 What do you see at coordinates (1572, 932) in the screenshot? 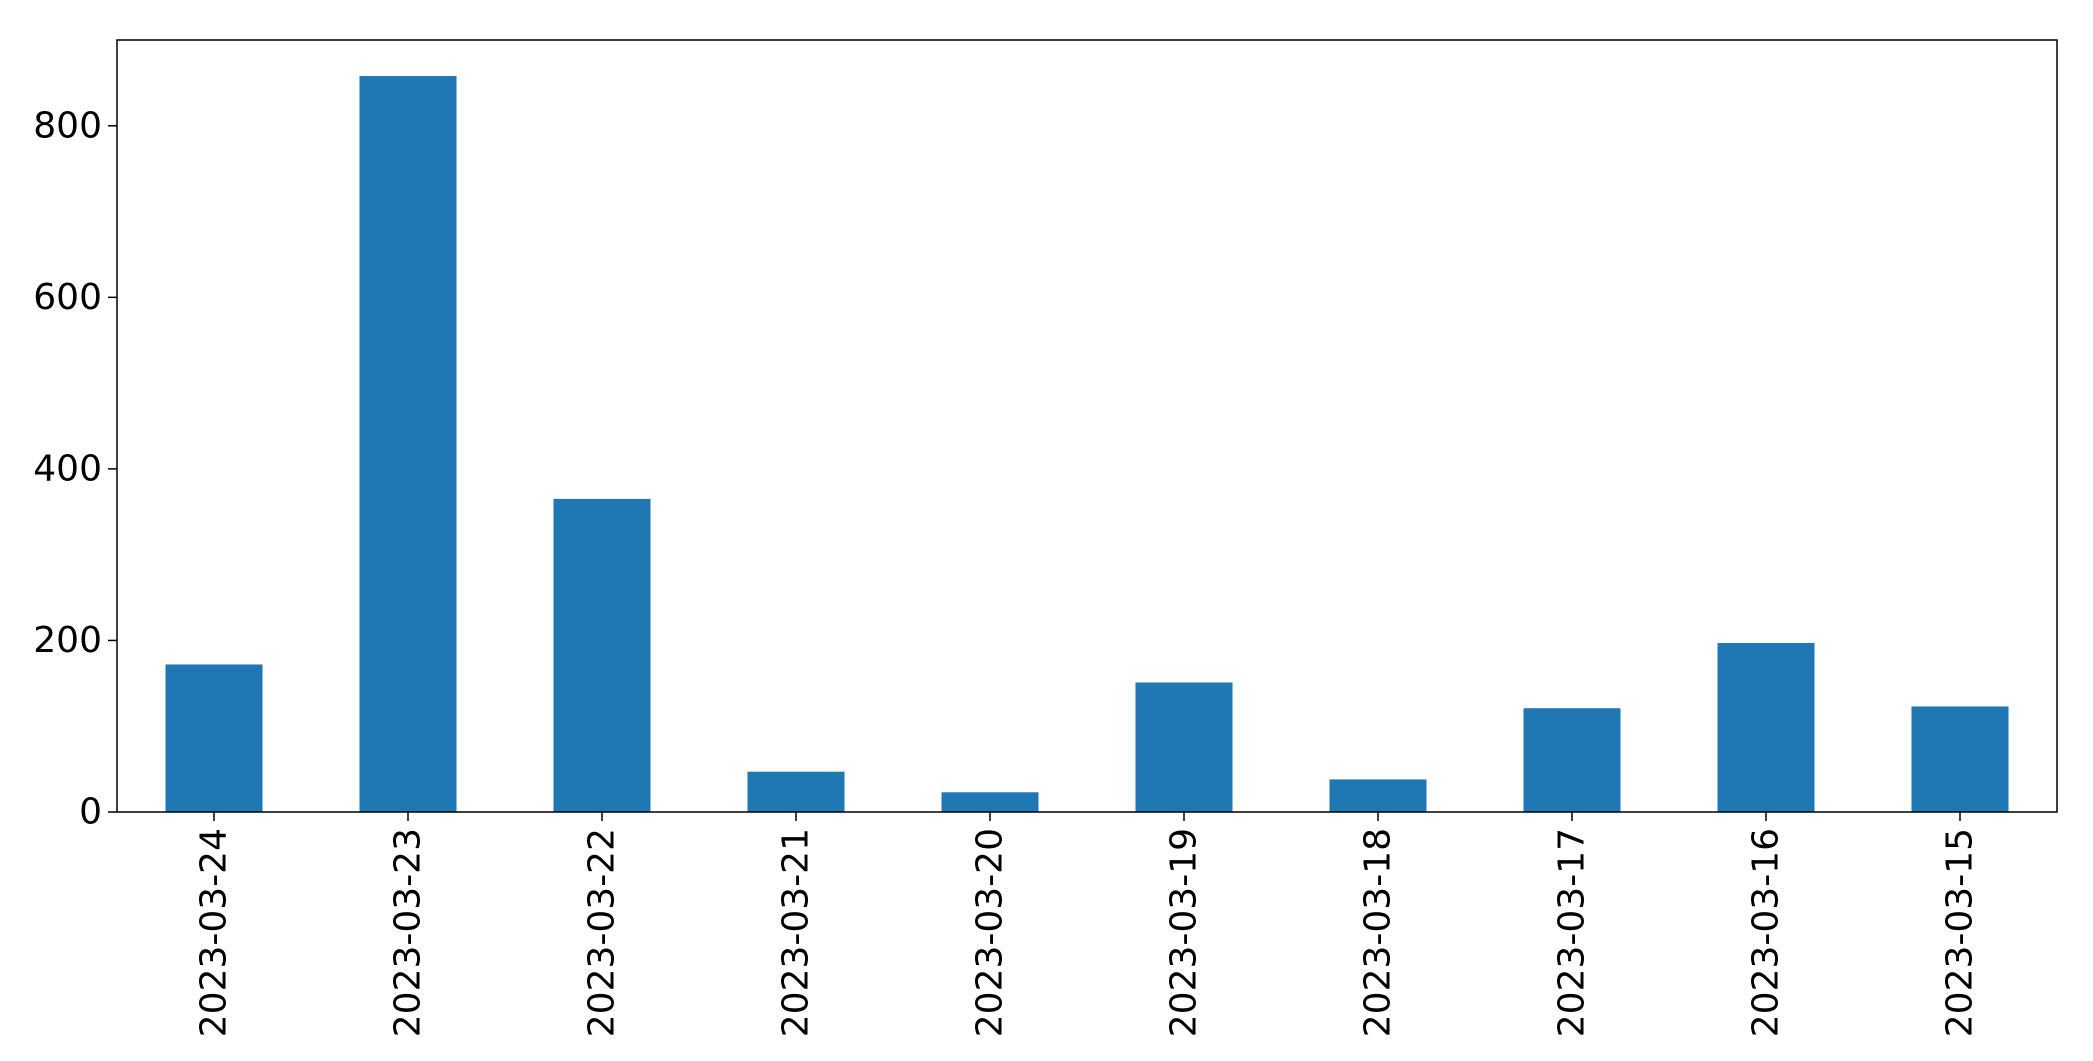
I see `x-tick-label: 2023-03-17` at bounding box center [1572, 932].